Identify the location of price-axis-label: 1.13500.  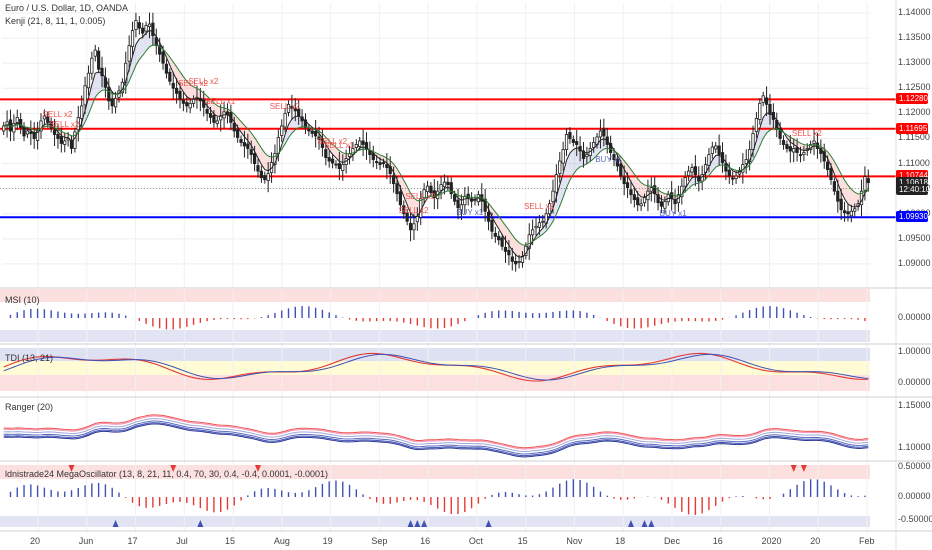
(914, 37).